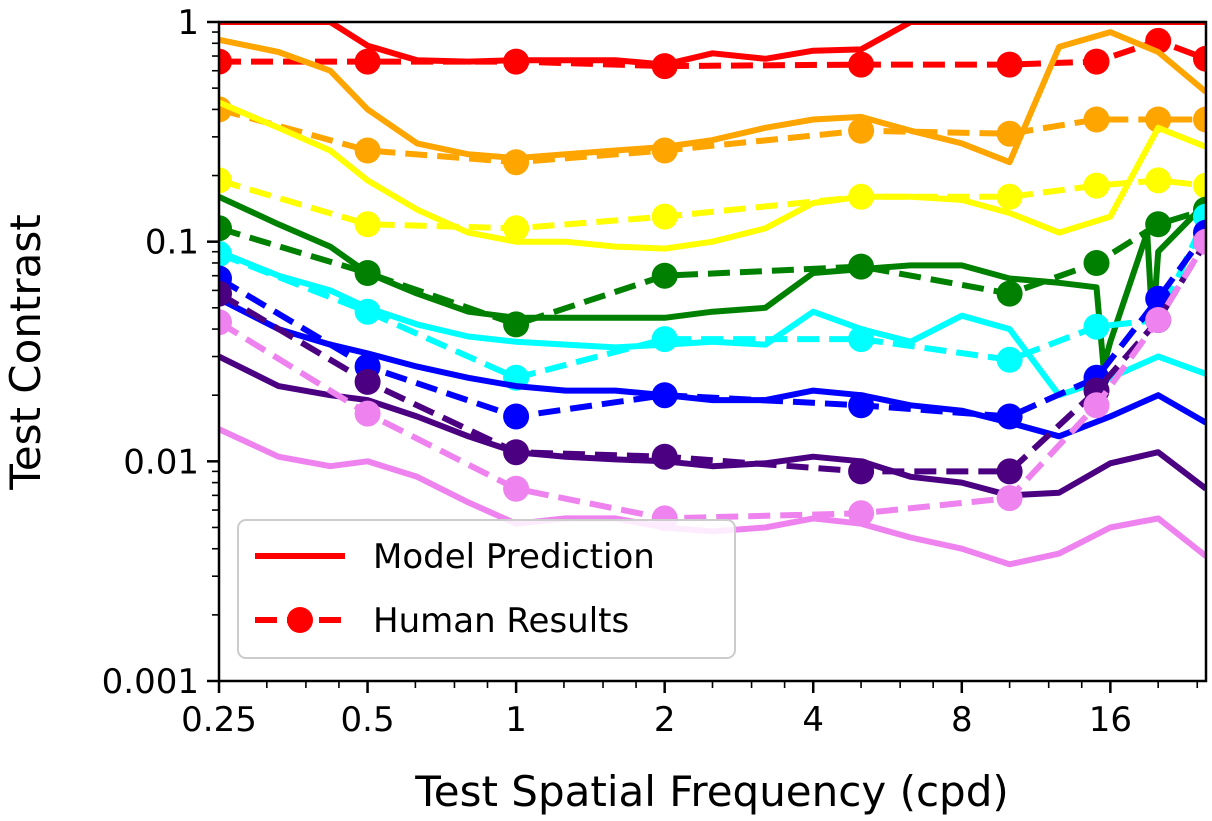 This screenshot has width=1212, height=821. Describe the element at coordinates (161, 462) in the screenshot. I see `y-tick-label: 0.01` at that location.